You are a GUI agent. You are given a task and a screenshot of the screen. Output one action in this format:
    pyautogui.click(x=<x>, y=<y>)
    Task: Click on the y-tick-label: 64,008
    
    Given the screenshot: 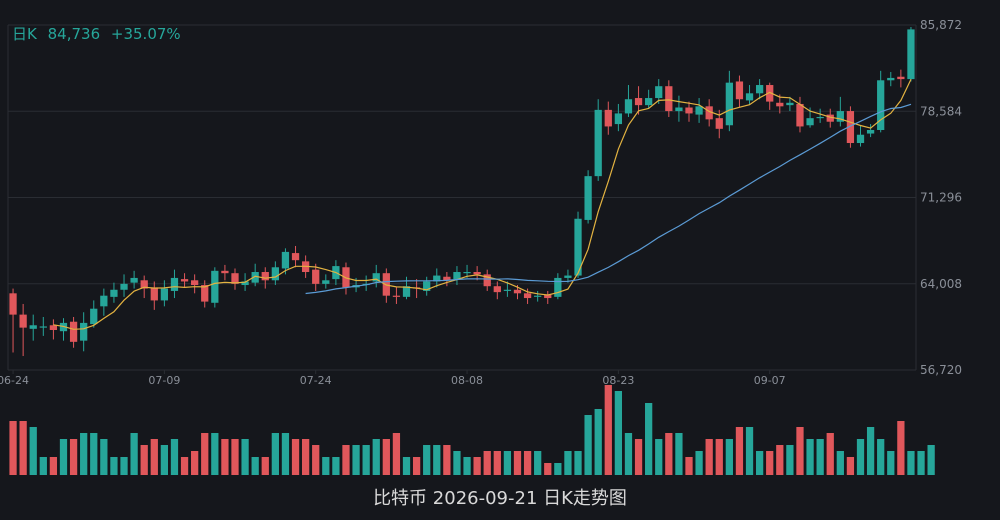 What is the action you would take?
    pyautogui.click(x=941, y=284)
    